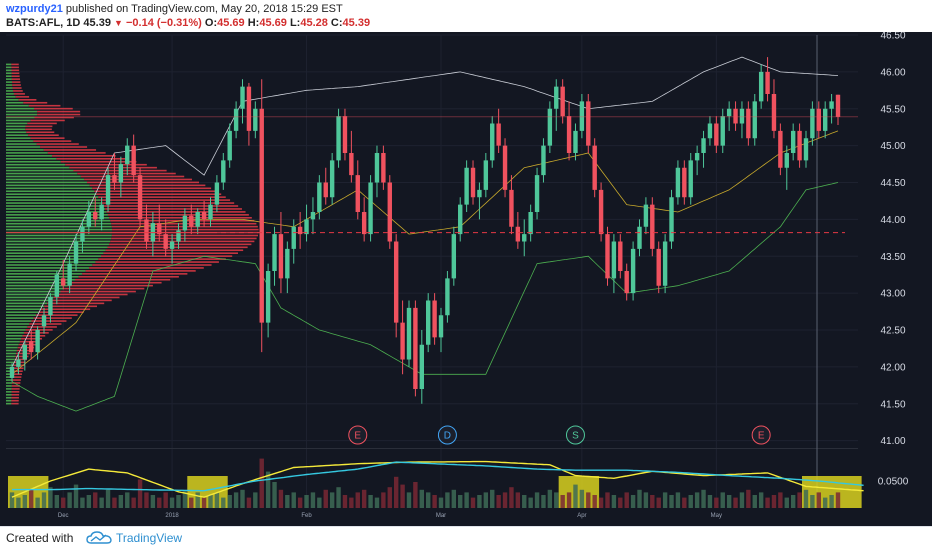 The image size is (932, 551). What do you see at coordinates (575, 435) in the screenshot?
I see `event-marker: S` at bounding box center [575, 435].